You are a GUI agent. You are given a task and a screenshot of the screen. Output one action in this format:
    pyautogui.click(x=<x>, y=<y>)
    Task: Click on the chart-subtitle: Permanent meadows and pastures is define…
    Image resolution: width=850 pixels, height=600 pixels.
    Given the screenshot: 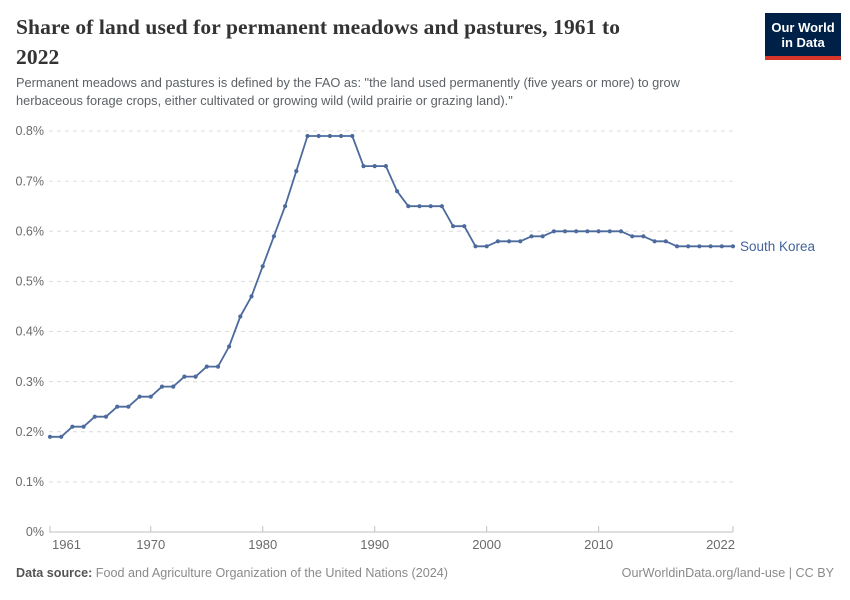 What is the action you would take?
    pyautogui.click(x=416, y=91)
    